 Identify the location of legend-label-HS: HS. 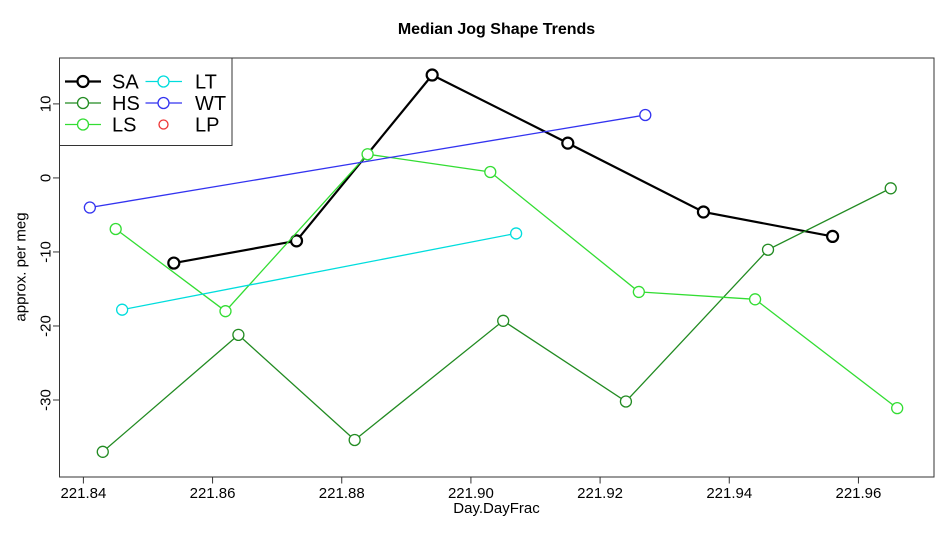
(126, 104).